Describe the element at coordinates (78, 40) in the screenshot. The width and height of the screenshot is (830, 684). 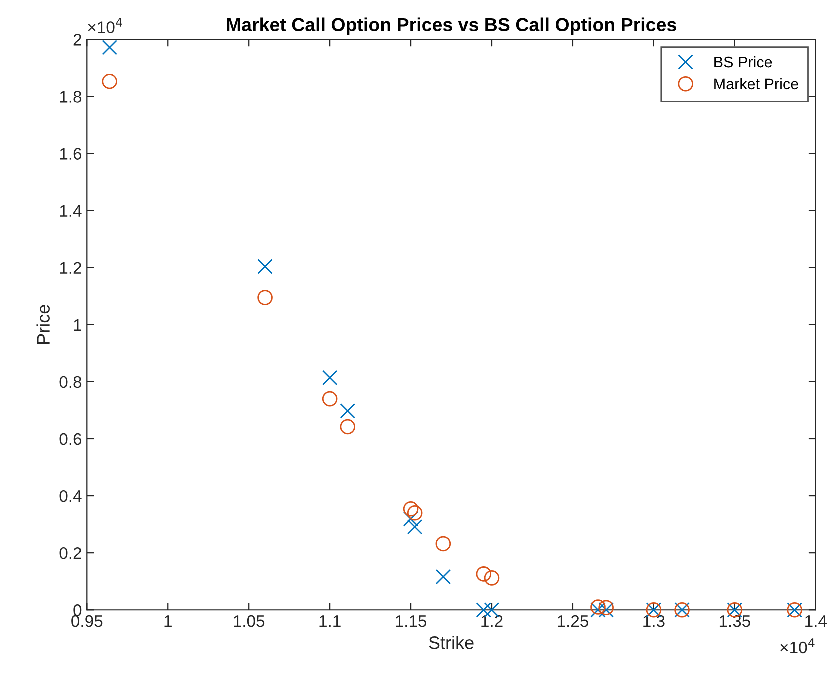
I see `y-tick-label: 2` at that location.